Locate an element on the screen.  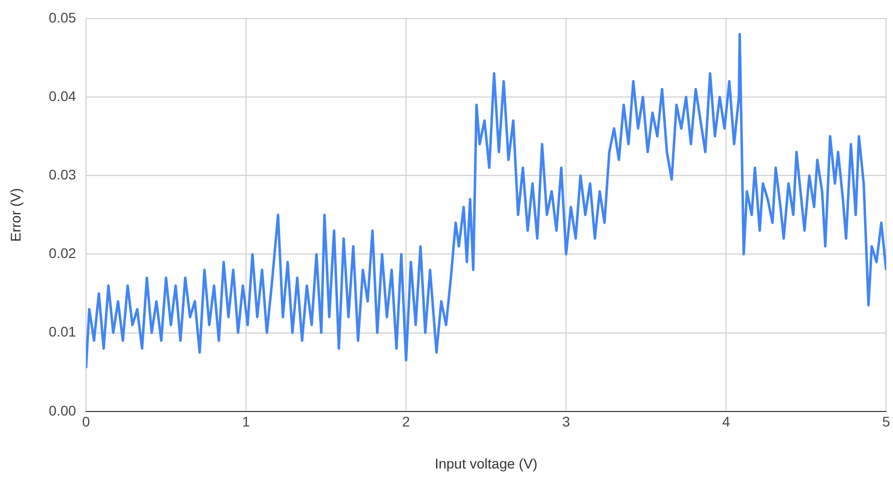
x-axis-title: Input voltage (V) is located at coordinates (486, 463).